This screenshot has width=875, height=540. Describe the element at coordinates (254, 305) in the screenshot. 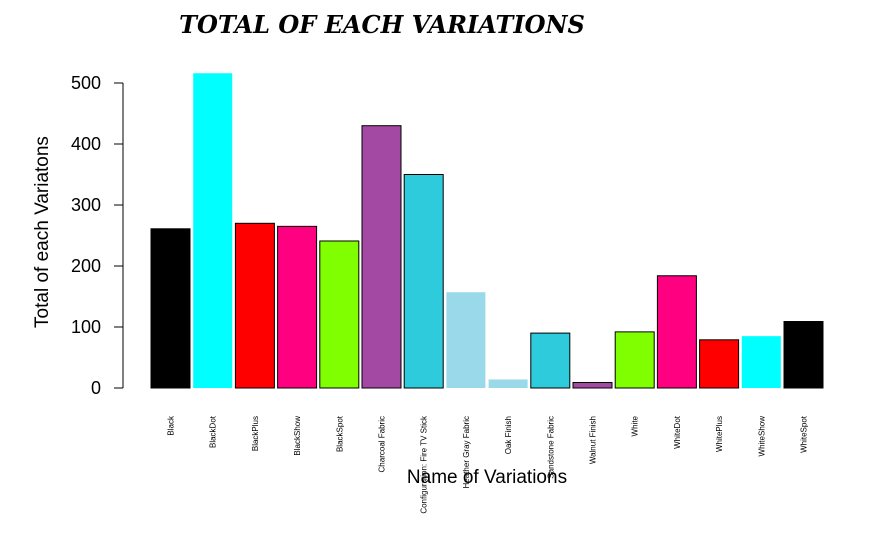

I see `bar-blackplus` at that location.